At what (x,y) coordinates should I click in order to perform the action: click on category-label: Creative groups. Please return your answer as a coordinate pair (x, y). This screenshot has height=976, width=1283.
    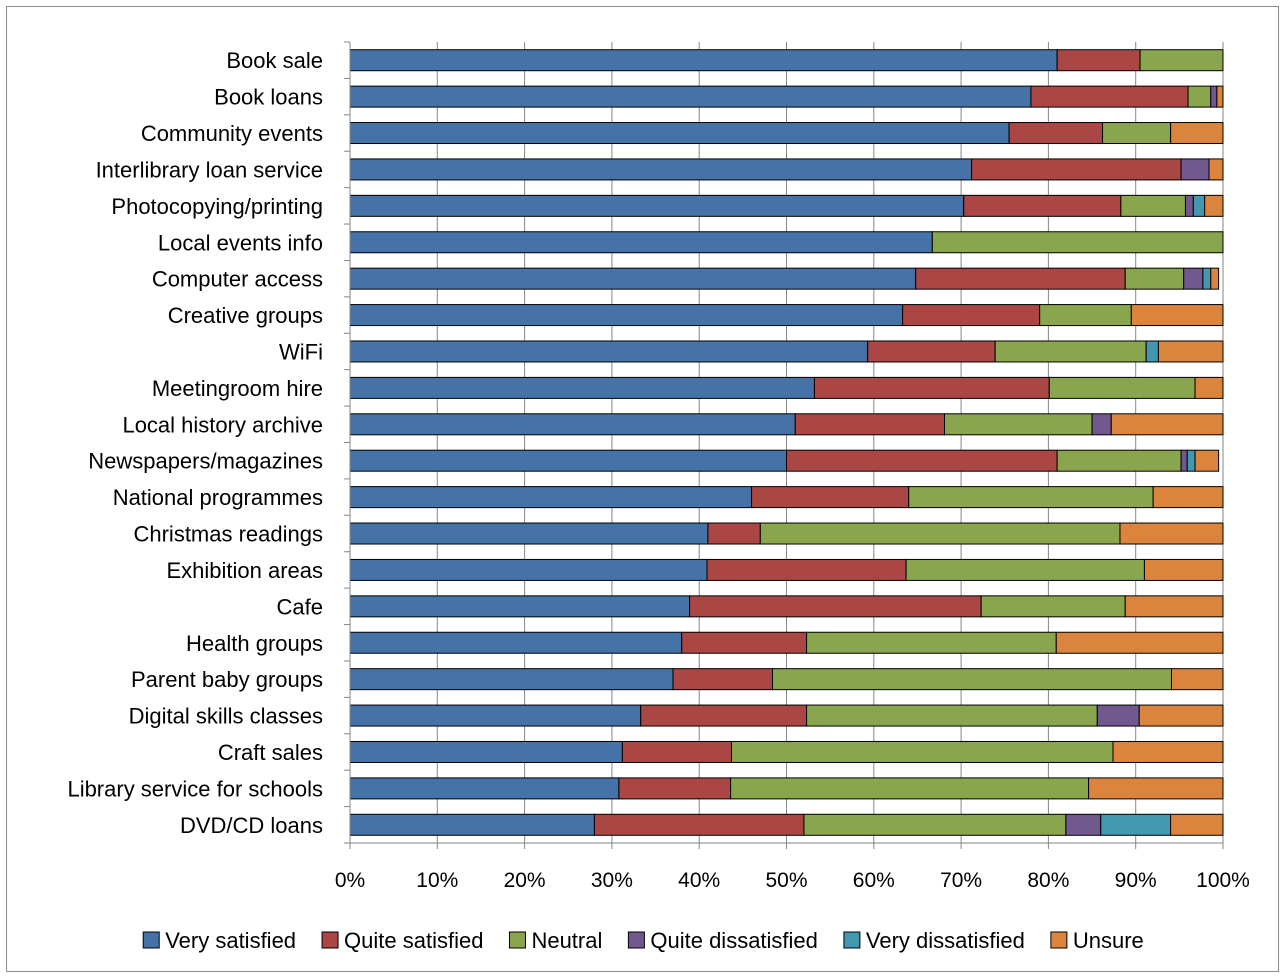
    Looking at the image, I should click on (245, 315).